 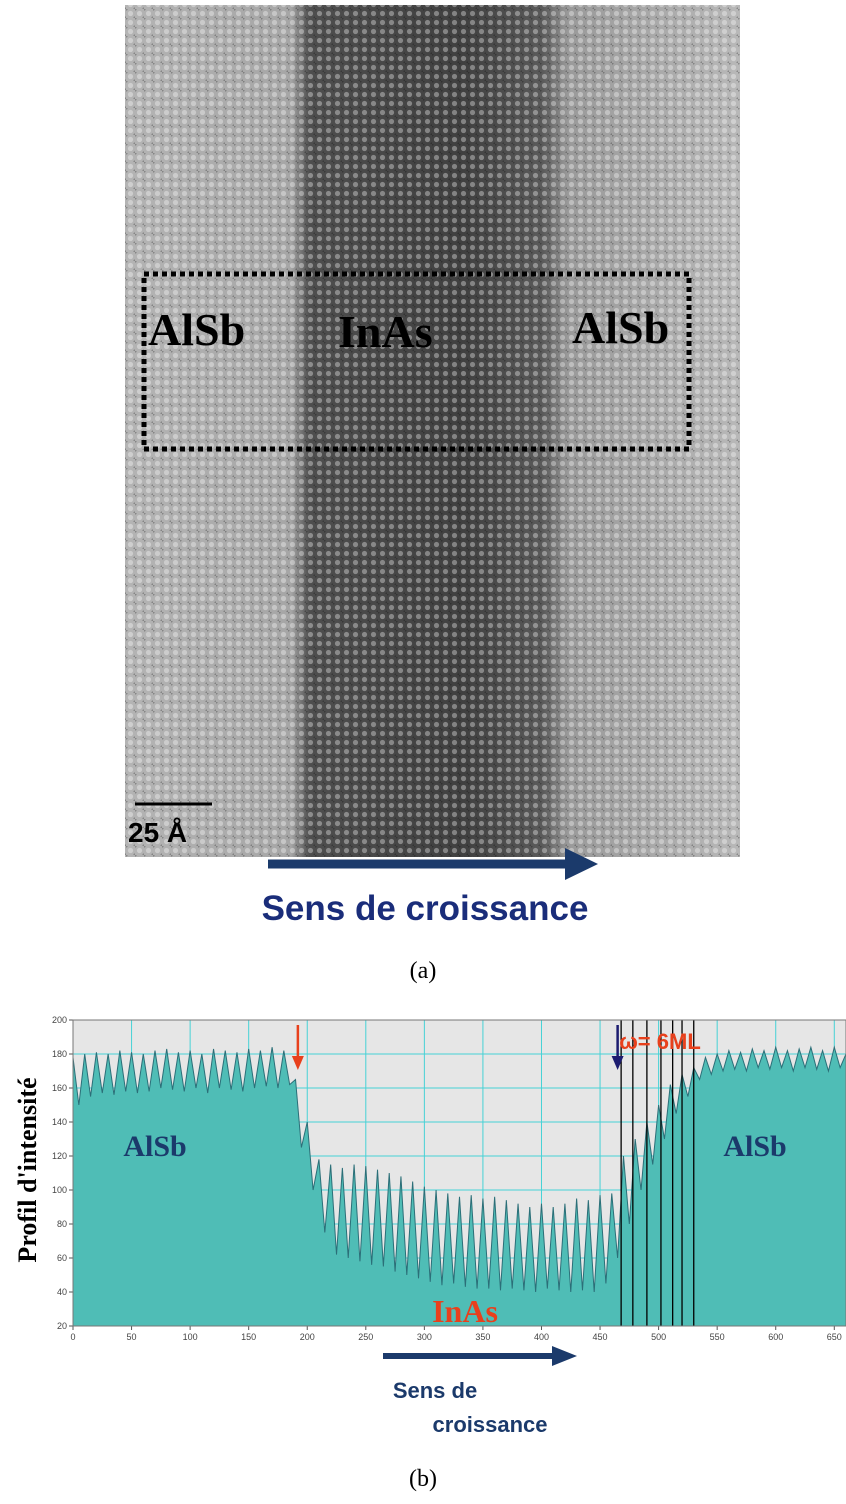 I want to click on y-tick-label: 180, so click(x=59, y=1054).